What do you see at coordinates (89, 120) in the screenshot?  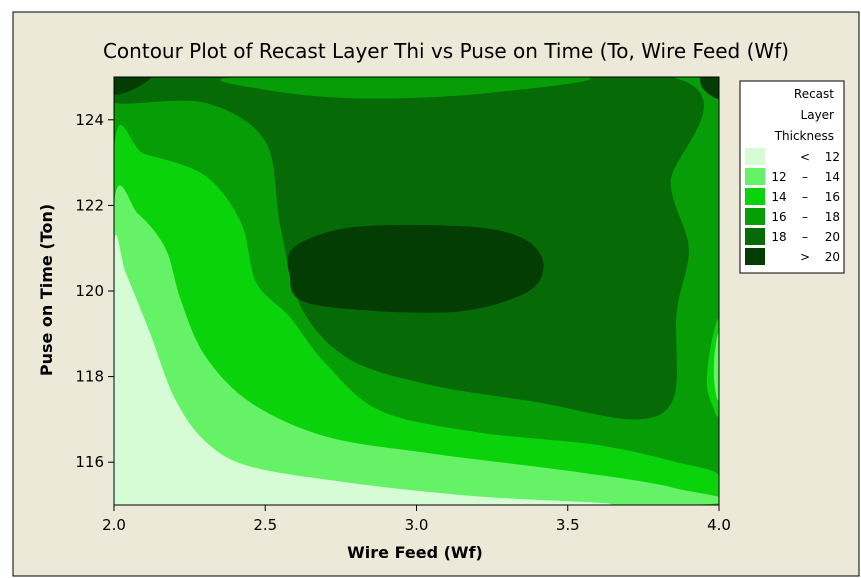 I see `y-tick-label: 124` at bounding box center [89, 120].